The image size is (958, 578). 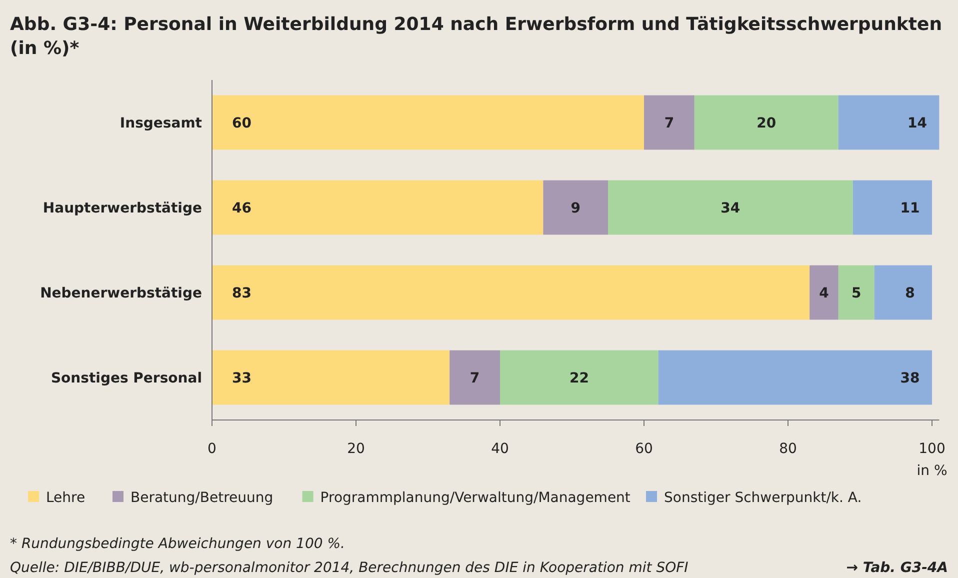 I want to click on data-label: 60, so click(x=242, y=124).